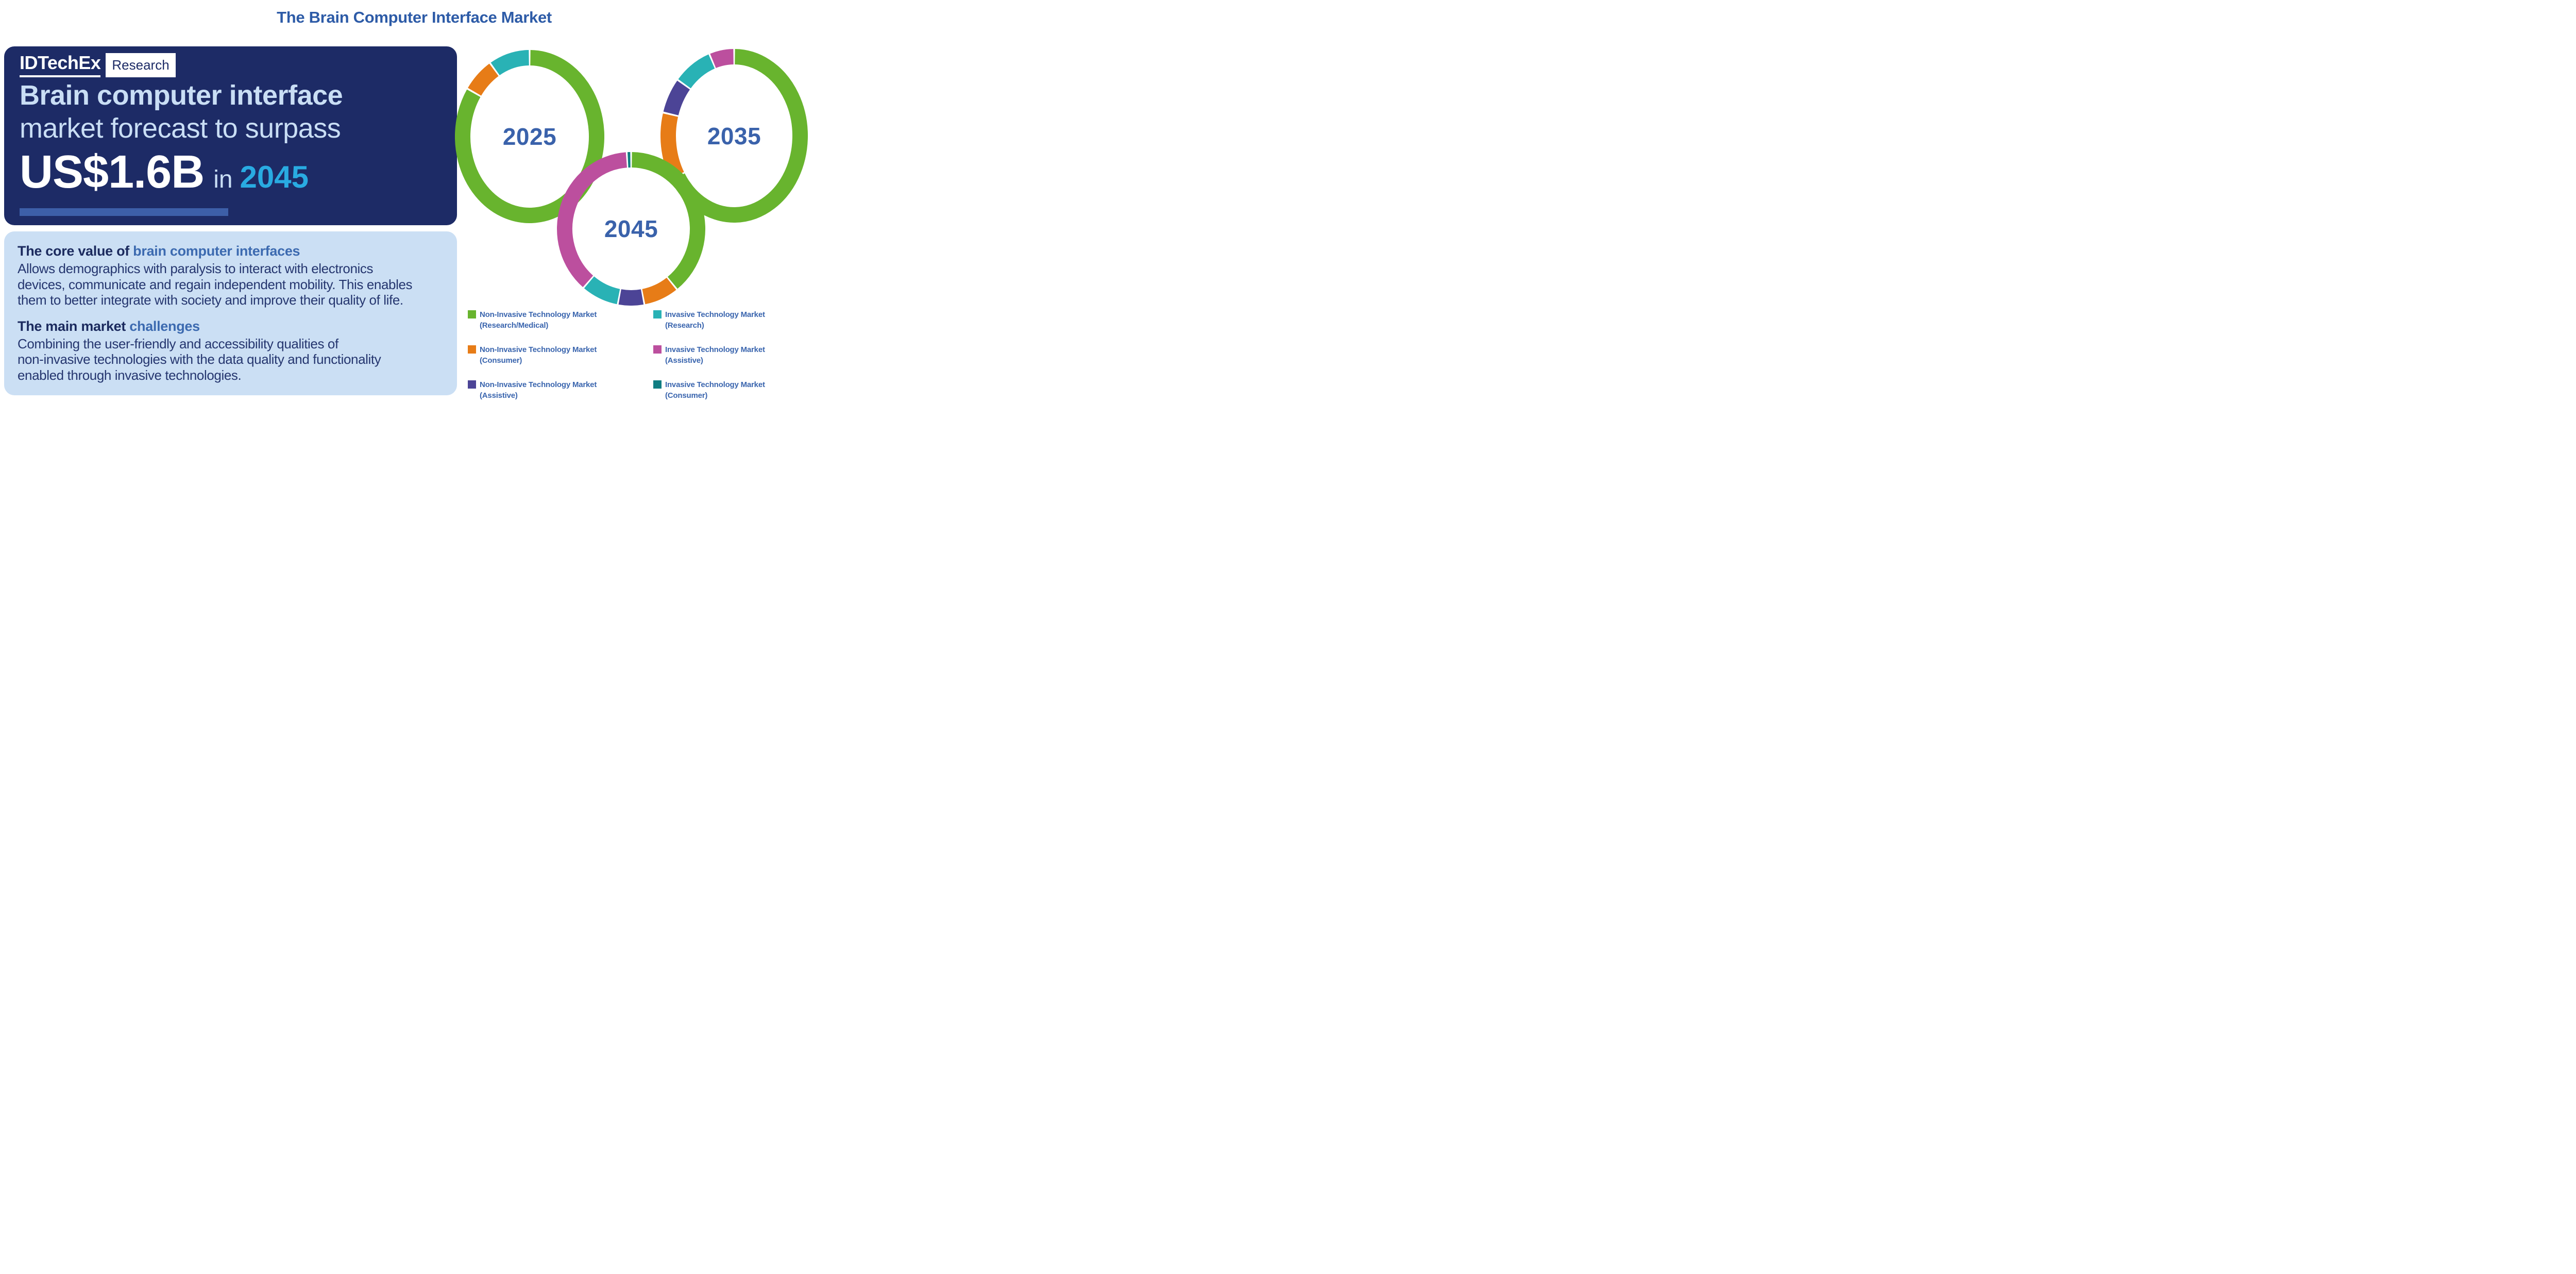 This screenshot has height=1274, width=2576. Describe the element at coordinates (124, 212) in the screenshot. I see `accent-underline-bar` at that location.